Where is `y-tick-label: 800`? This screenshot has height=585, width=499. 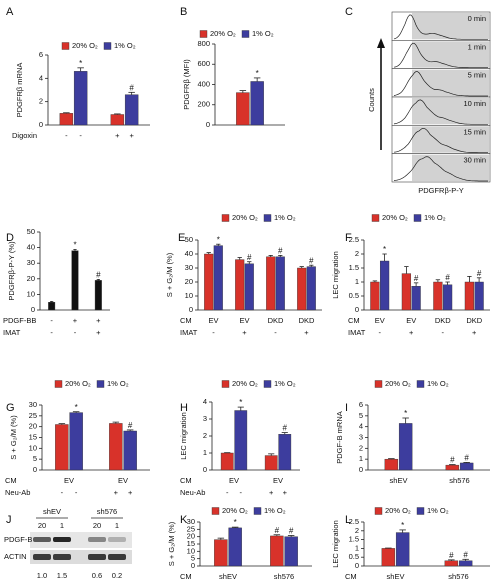 y-tick-label: 800 is located at coordinates (203, 43).